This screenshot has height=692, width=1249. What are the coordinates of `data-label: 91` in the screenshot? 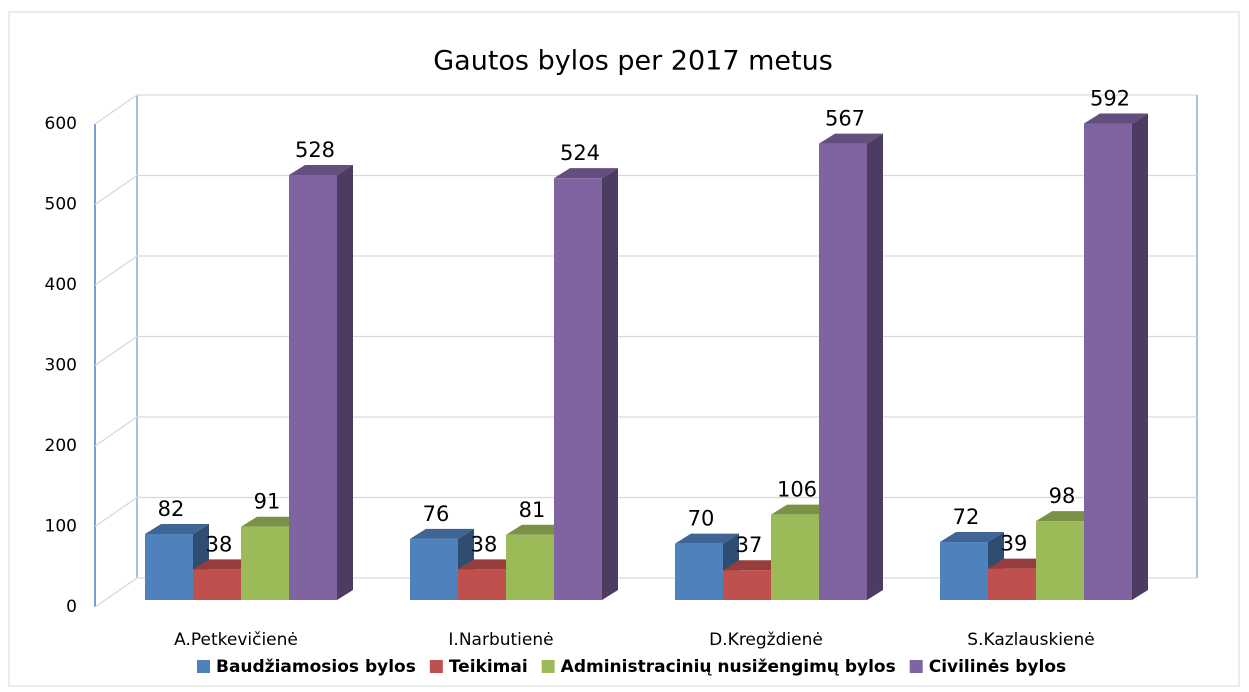 It's located at (267, 502).